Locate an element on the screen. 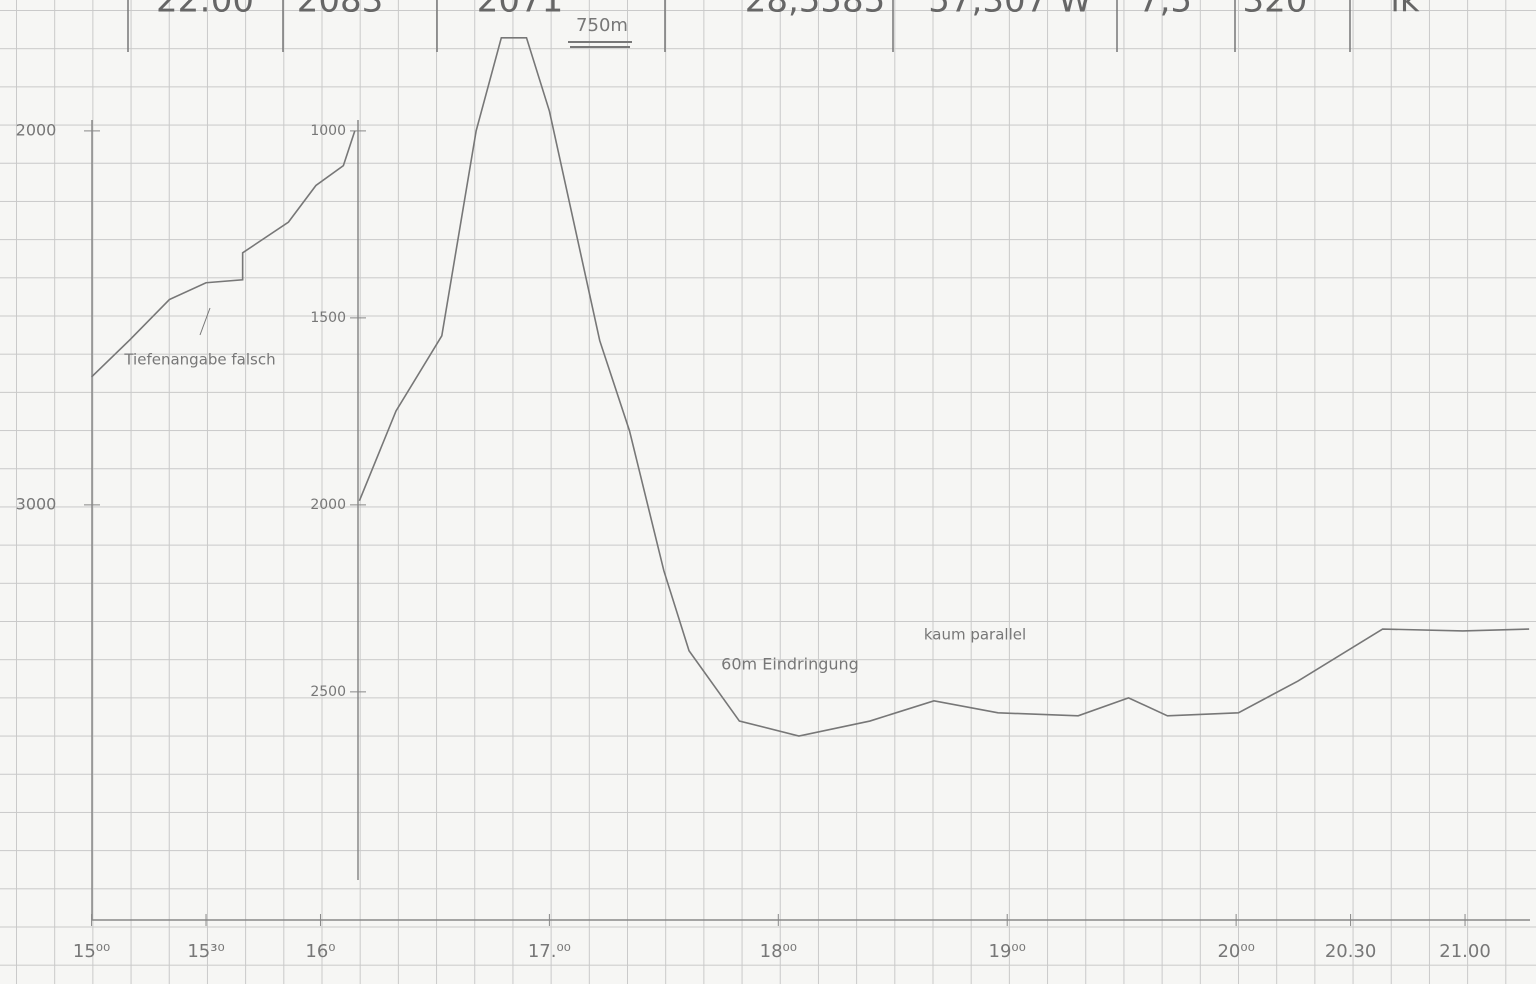  header-cell: lk is located at coordinates (1404, 10).